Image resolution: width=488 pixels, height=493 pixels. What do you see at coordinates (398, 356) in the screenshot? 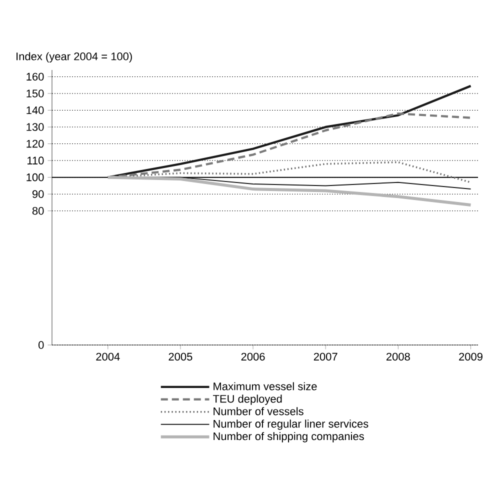
I see `x-tick-label: 2008` at bounding box center [398, 356].